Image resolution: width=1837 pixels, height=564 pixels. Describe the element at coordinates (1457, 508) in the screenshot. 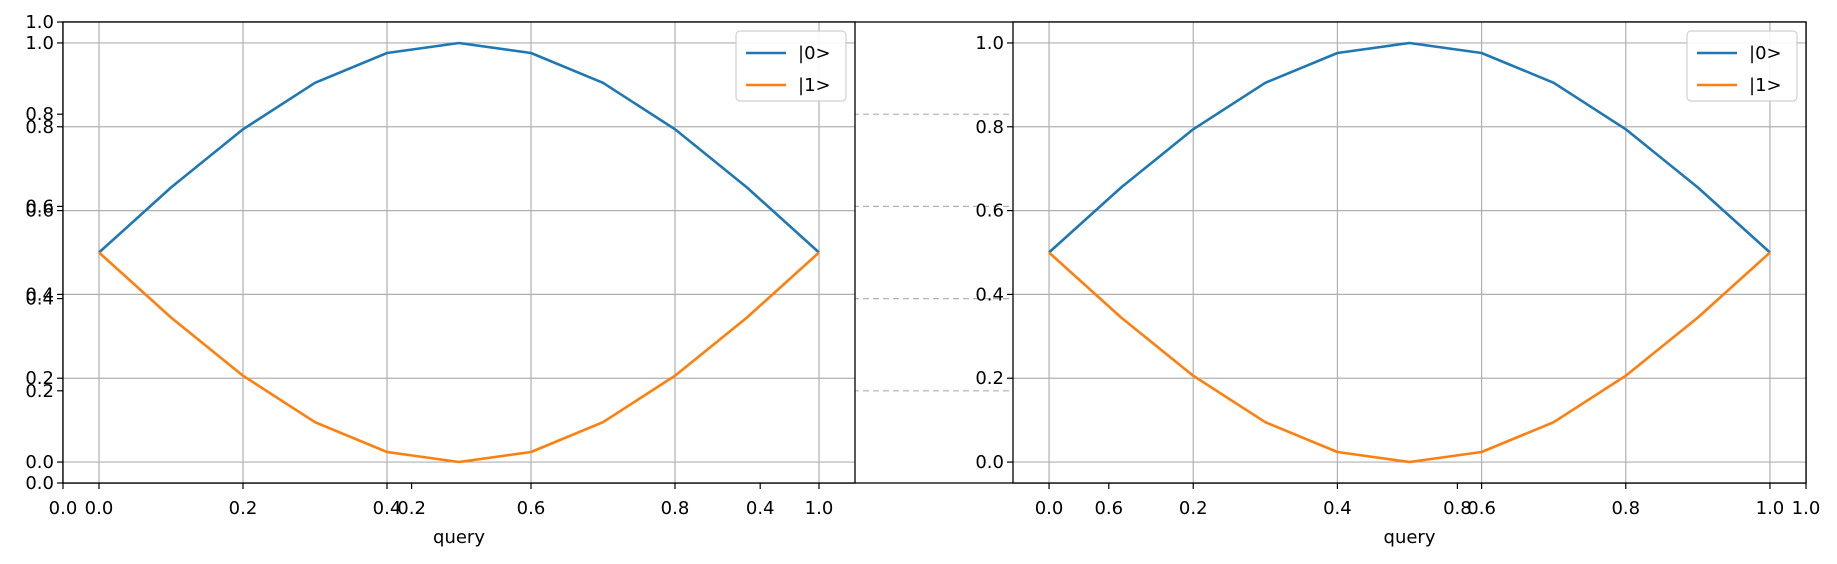

I see `background-x-tick-label: 0.8` at that location.